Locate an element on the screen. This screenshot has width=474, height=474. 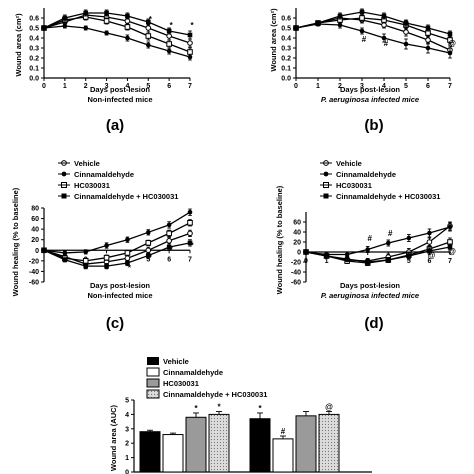
significance-mark: @ is located at coordinates (452, 43).